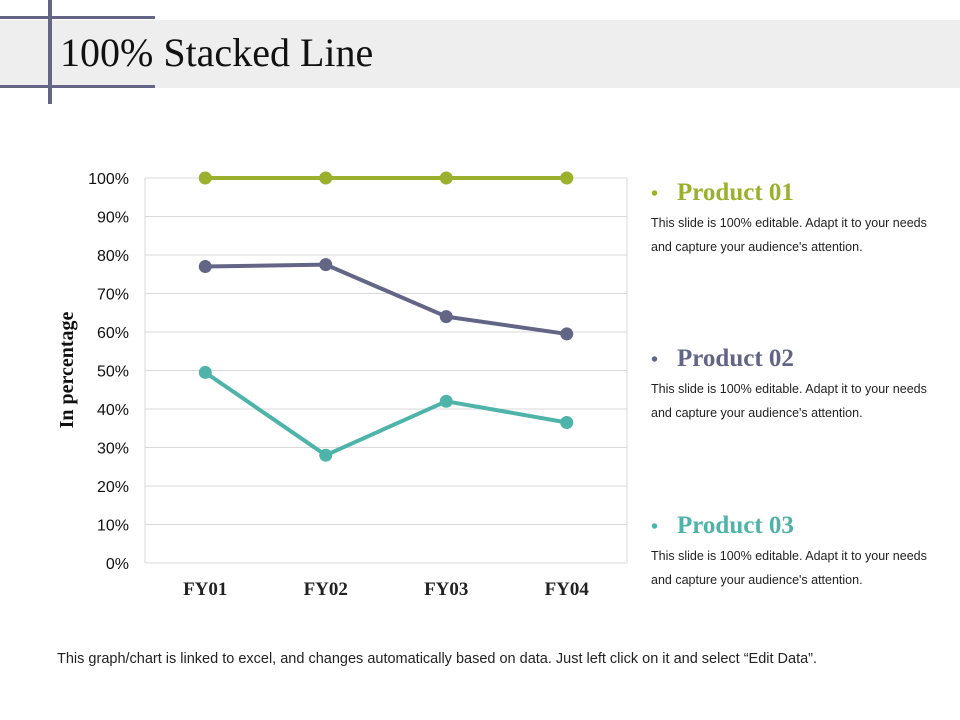 This screenshot has height=720, width=960. Describe the element at coordinates (205, 589) in the screenshot. I see `x-tick-label: FY01` at that location.